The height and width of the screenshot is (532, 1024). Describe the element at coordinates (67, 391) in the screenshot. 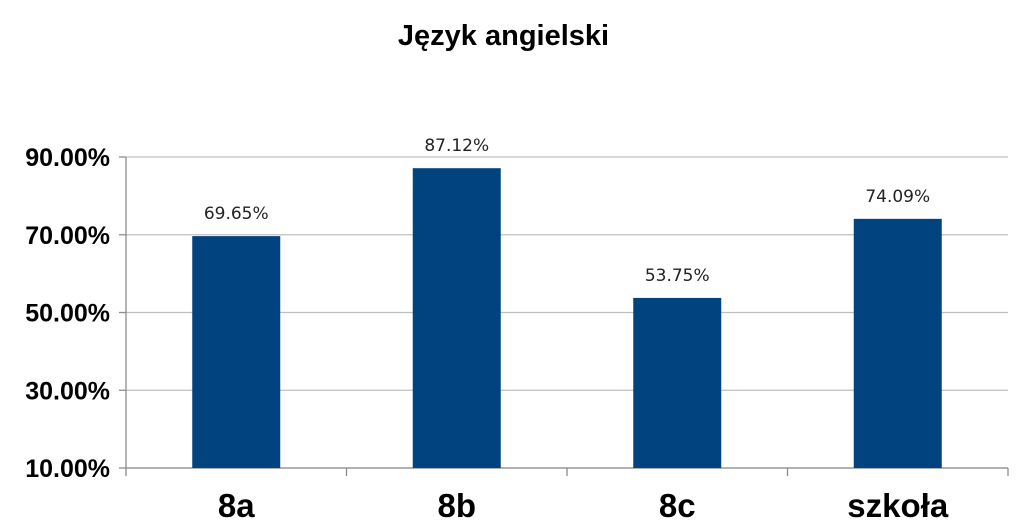

I see `y-tick-label: 30.00%` at that location.